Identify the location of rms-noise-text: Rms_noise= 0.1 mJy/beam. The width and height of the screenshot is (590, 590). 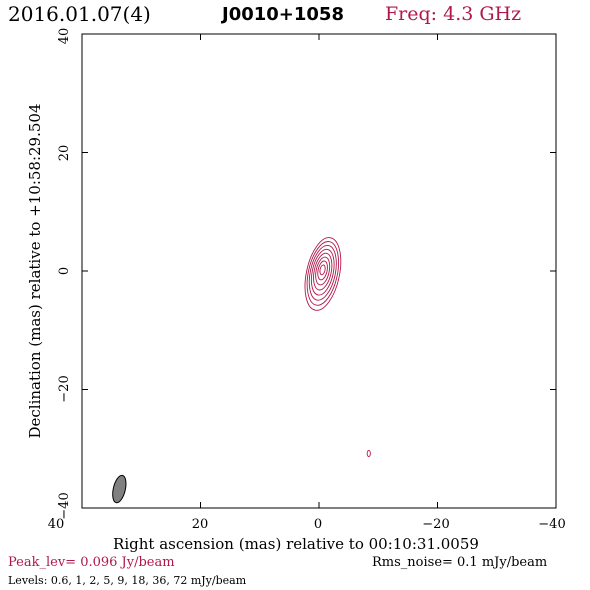
(460, 562).